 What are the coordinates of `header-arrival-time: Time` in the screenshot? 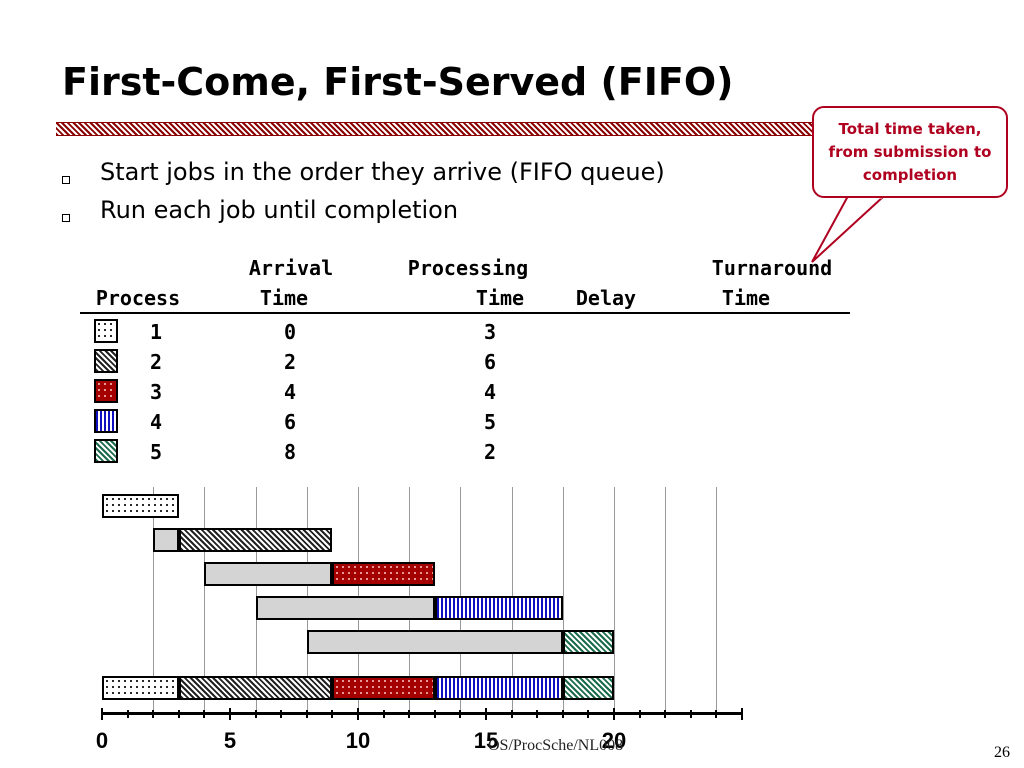 It's located at (284, 298).